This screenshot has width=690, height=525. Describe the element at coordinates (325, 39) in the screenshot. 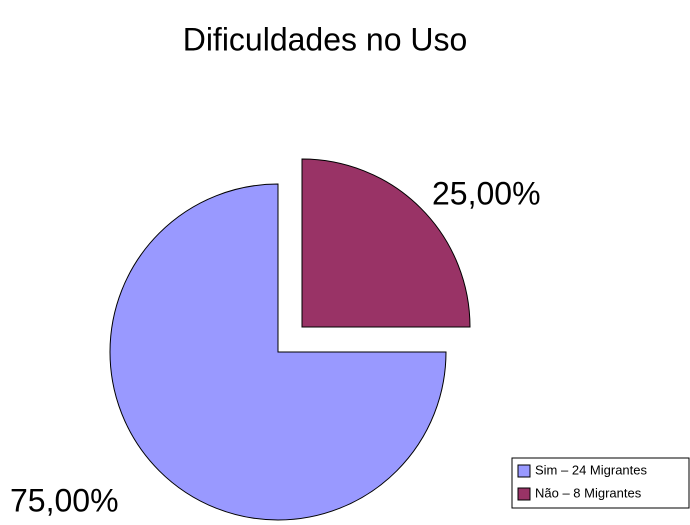

I see `chart-title: Dificuldades no Uso` at that location.